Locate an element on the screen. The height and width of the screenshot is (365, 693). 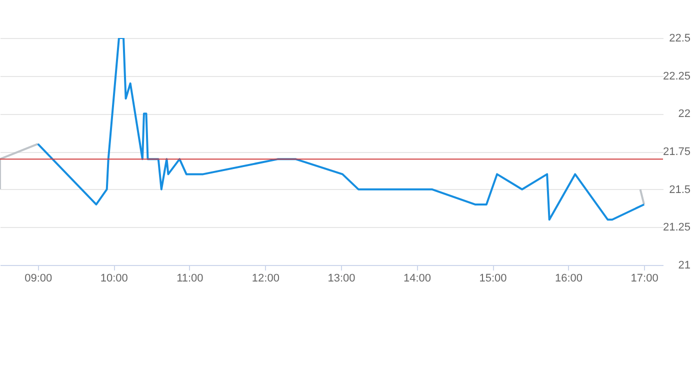
x-tick-label: 15:00 is located at coordinates (493, 278).